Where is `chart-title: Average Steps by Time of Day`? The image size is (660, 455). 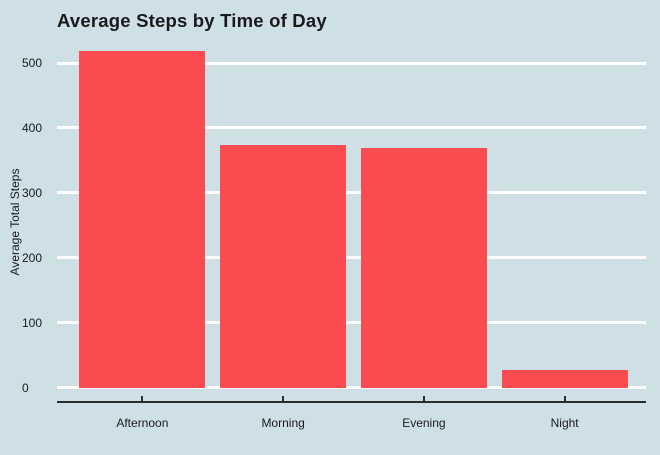
chart-title: Average Steps by Time of Day is located at coordinates (192, 20).